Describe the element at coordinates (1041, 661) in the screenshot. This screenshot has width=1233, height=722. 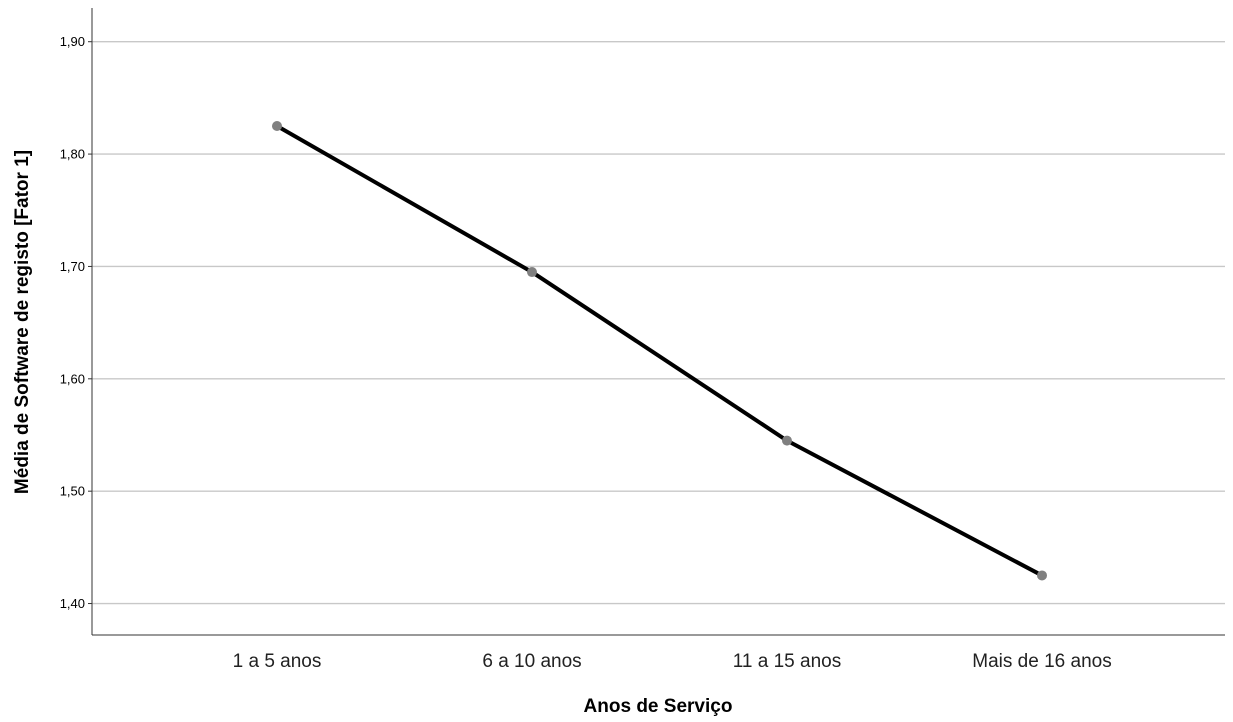
I see `x-tick-label: Mais de 16 anos` at that location.